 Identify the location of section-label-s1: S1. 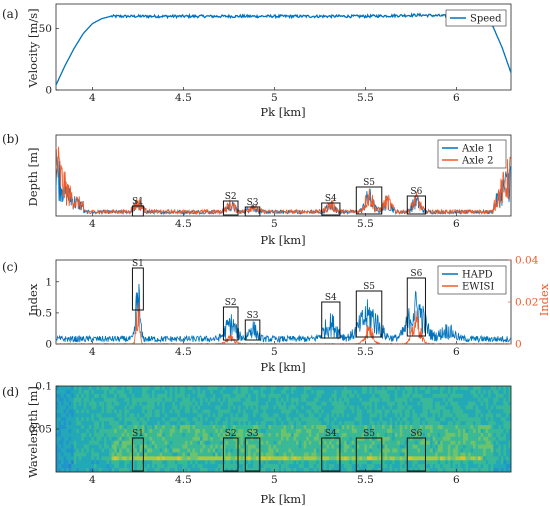
(138, 434).